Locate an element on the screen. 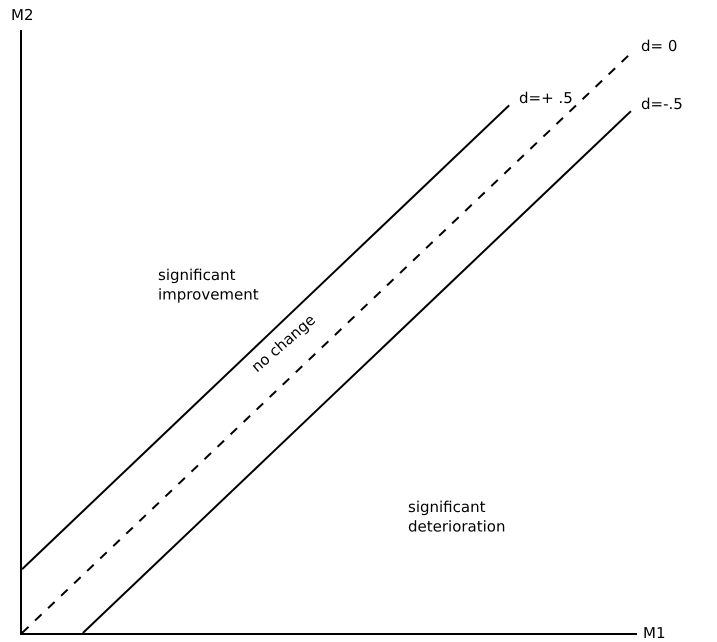 This screenshot has height=642, width=717. annotation: significant improvement is located at coordinates (208, 285).